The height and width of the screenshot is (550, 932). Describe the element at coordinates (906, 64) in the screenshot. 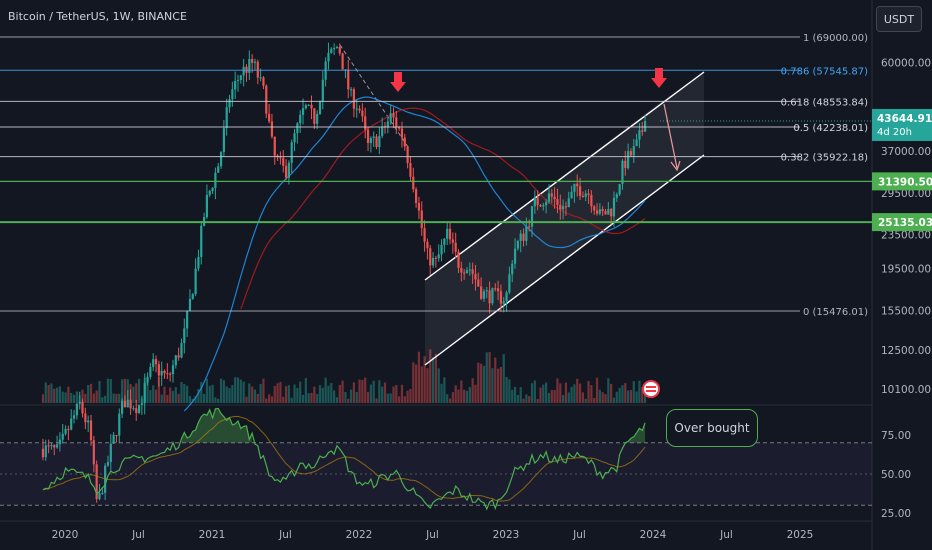

I see `price-tick-0: 60000.00` at that location.